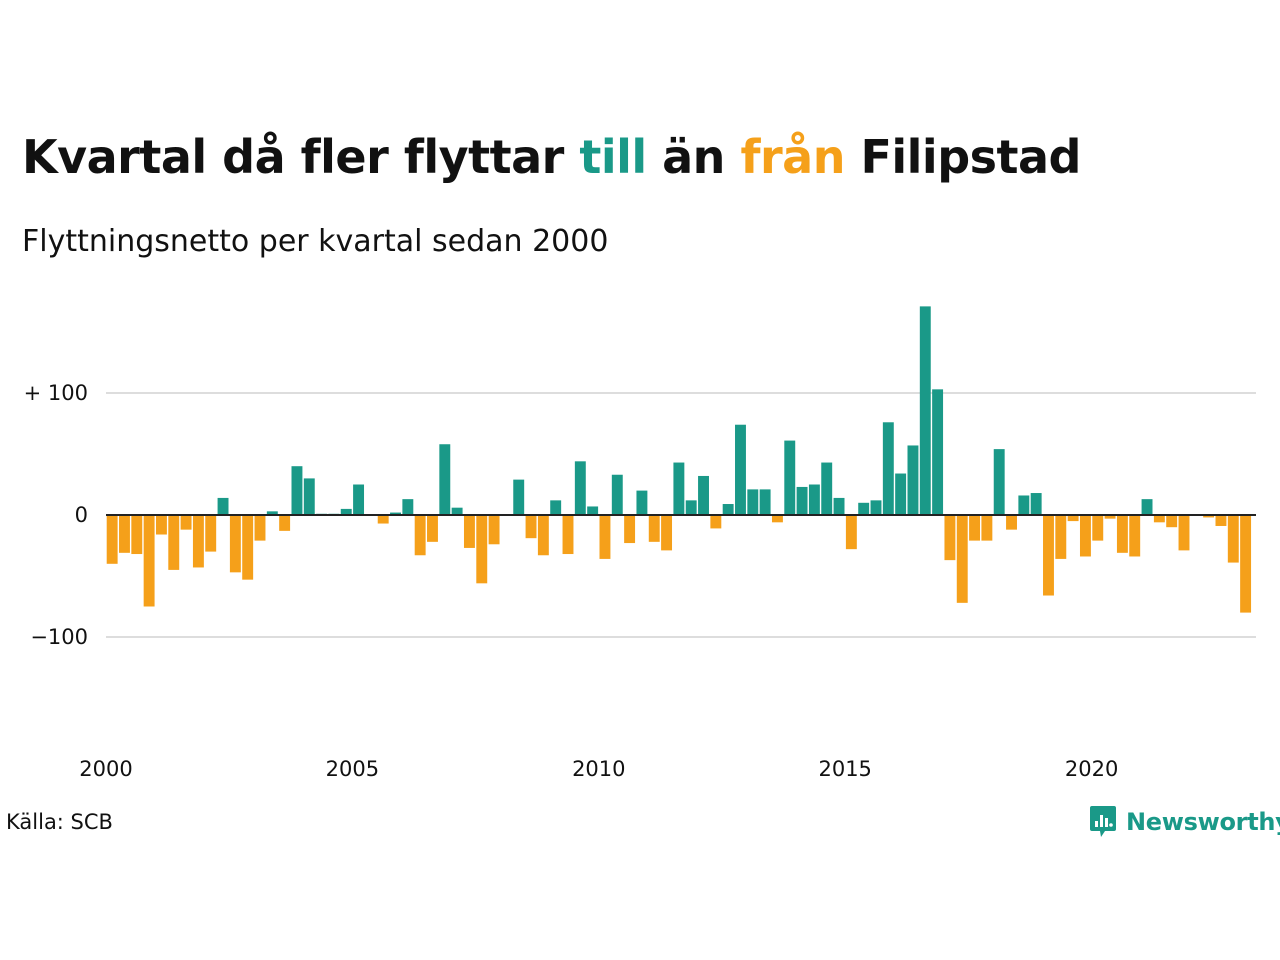 This screenshot has height=960, width=1280. I want to click on y-tick-label: −100, so click(59, 637).